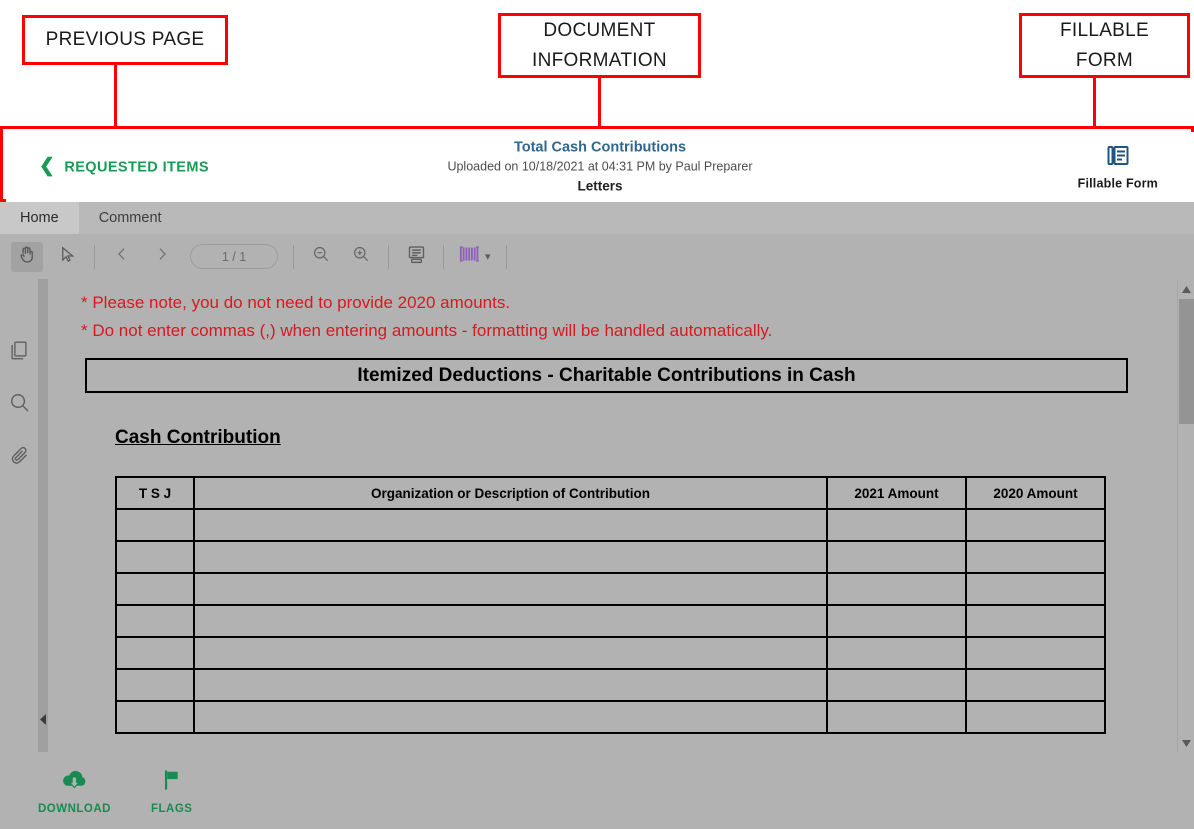 This screenshot has width=1194, height=829. I want to click on page-number-value: 1 / 1, so click(234, 256).